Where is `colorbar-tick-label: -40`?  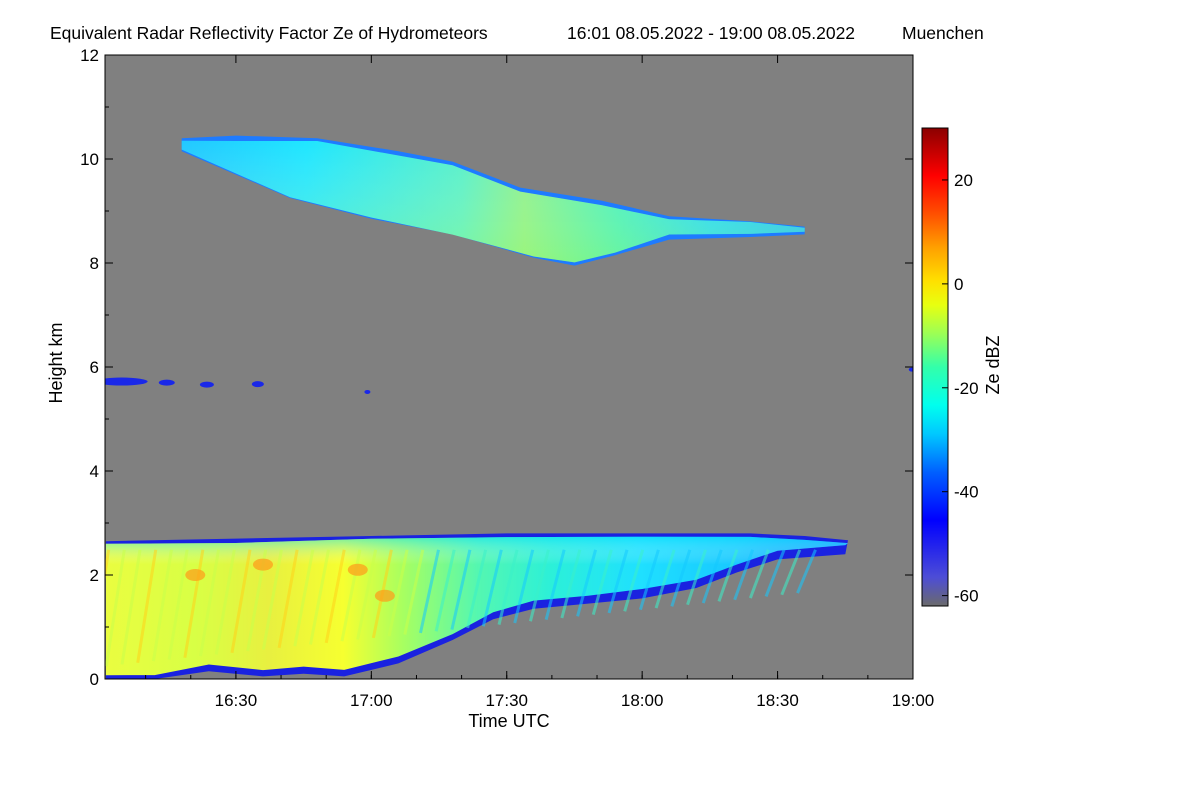
colorbar-tick-label: -40 is located at coordinates (966, 492).